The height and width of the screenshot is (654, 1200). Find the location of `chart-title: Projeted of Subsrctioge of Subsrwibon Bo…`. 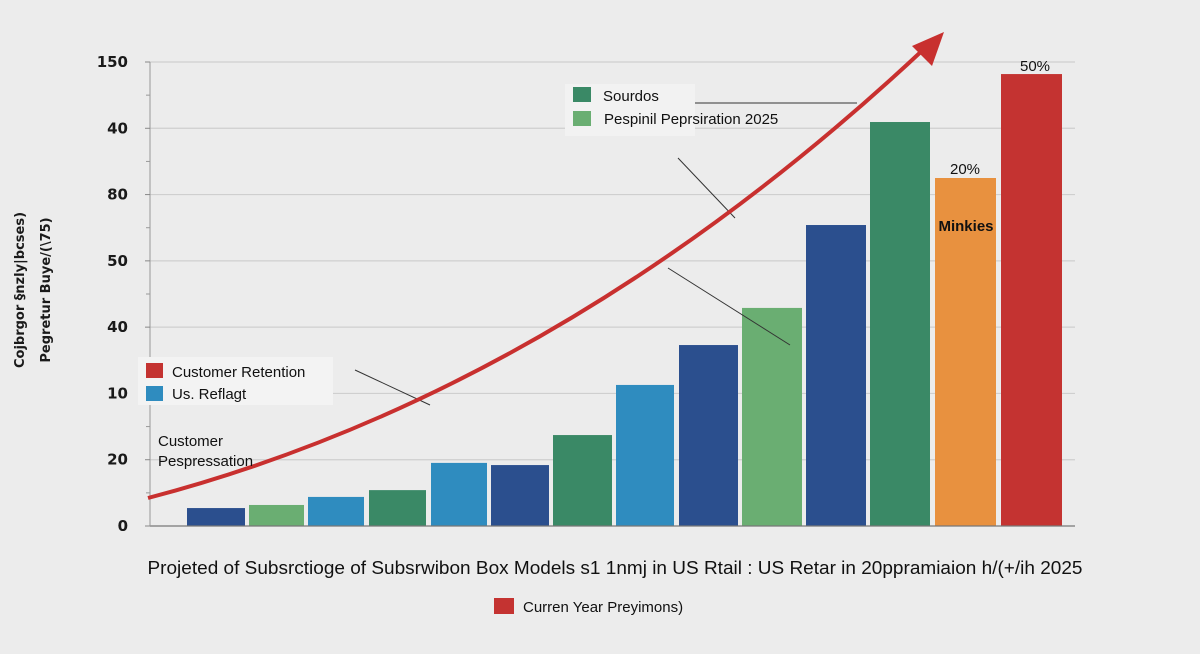

chart-title: Projeted of Subsrctioge of Subsrwibon Bo… is located at coordinates (615, 568).